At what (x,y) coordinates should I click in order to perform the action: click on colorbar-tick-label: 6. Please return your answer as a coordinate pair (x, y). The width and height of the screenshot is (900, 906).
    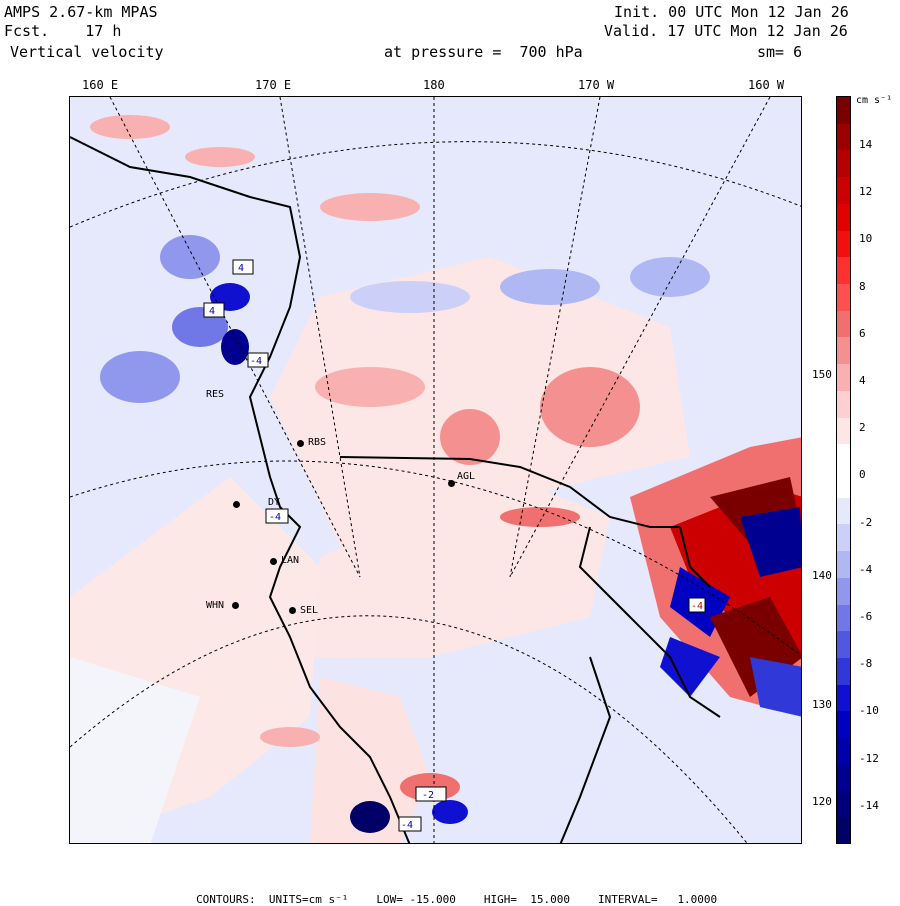
    Looking at the image, I should click on (862, 333).